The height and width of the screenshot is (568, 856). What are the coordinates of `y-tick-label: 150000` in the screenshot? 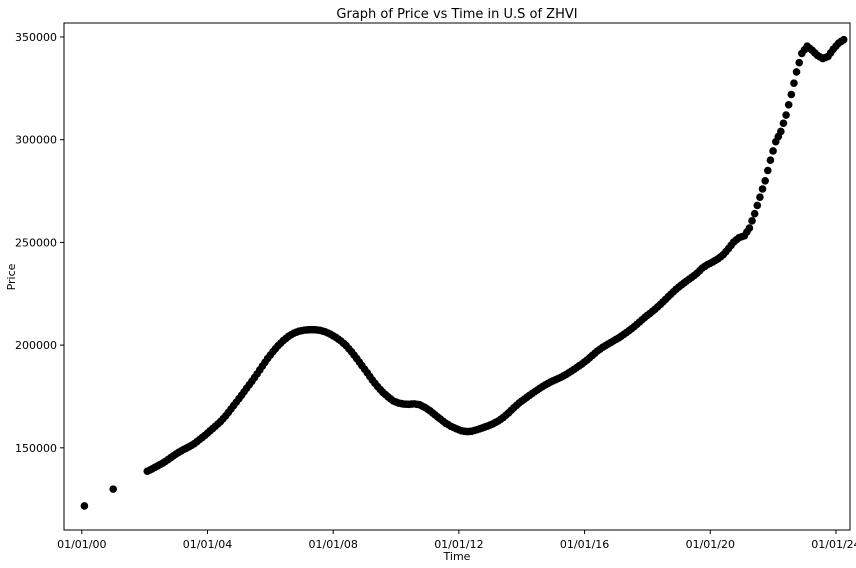 It's located at (36, 448).